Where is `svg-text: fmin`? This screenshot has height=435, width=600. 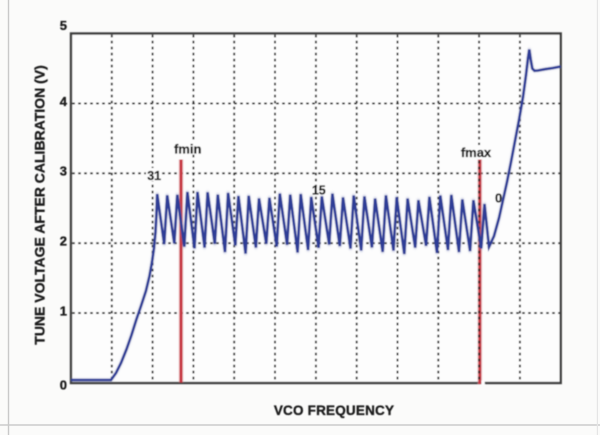 svg-text: fmin is located at coordinates (188, 149).